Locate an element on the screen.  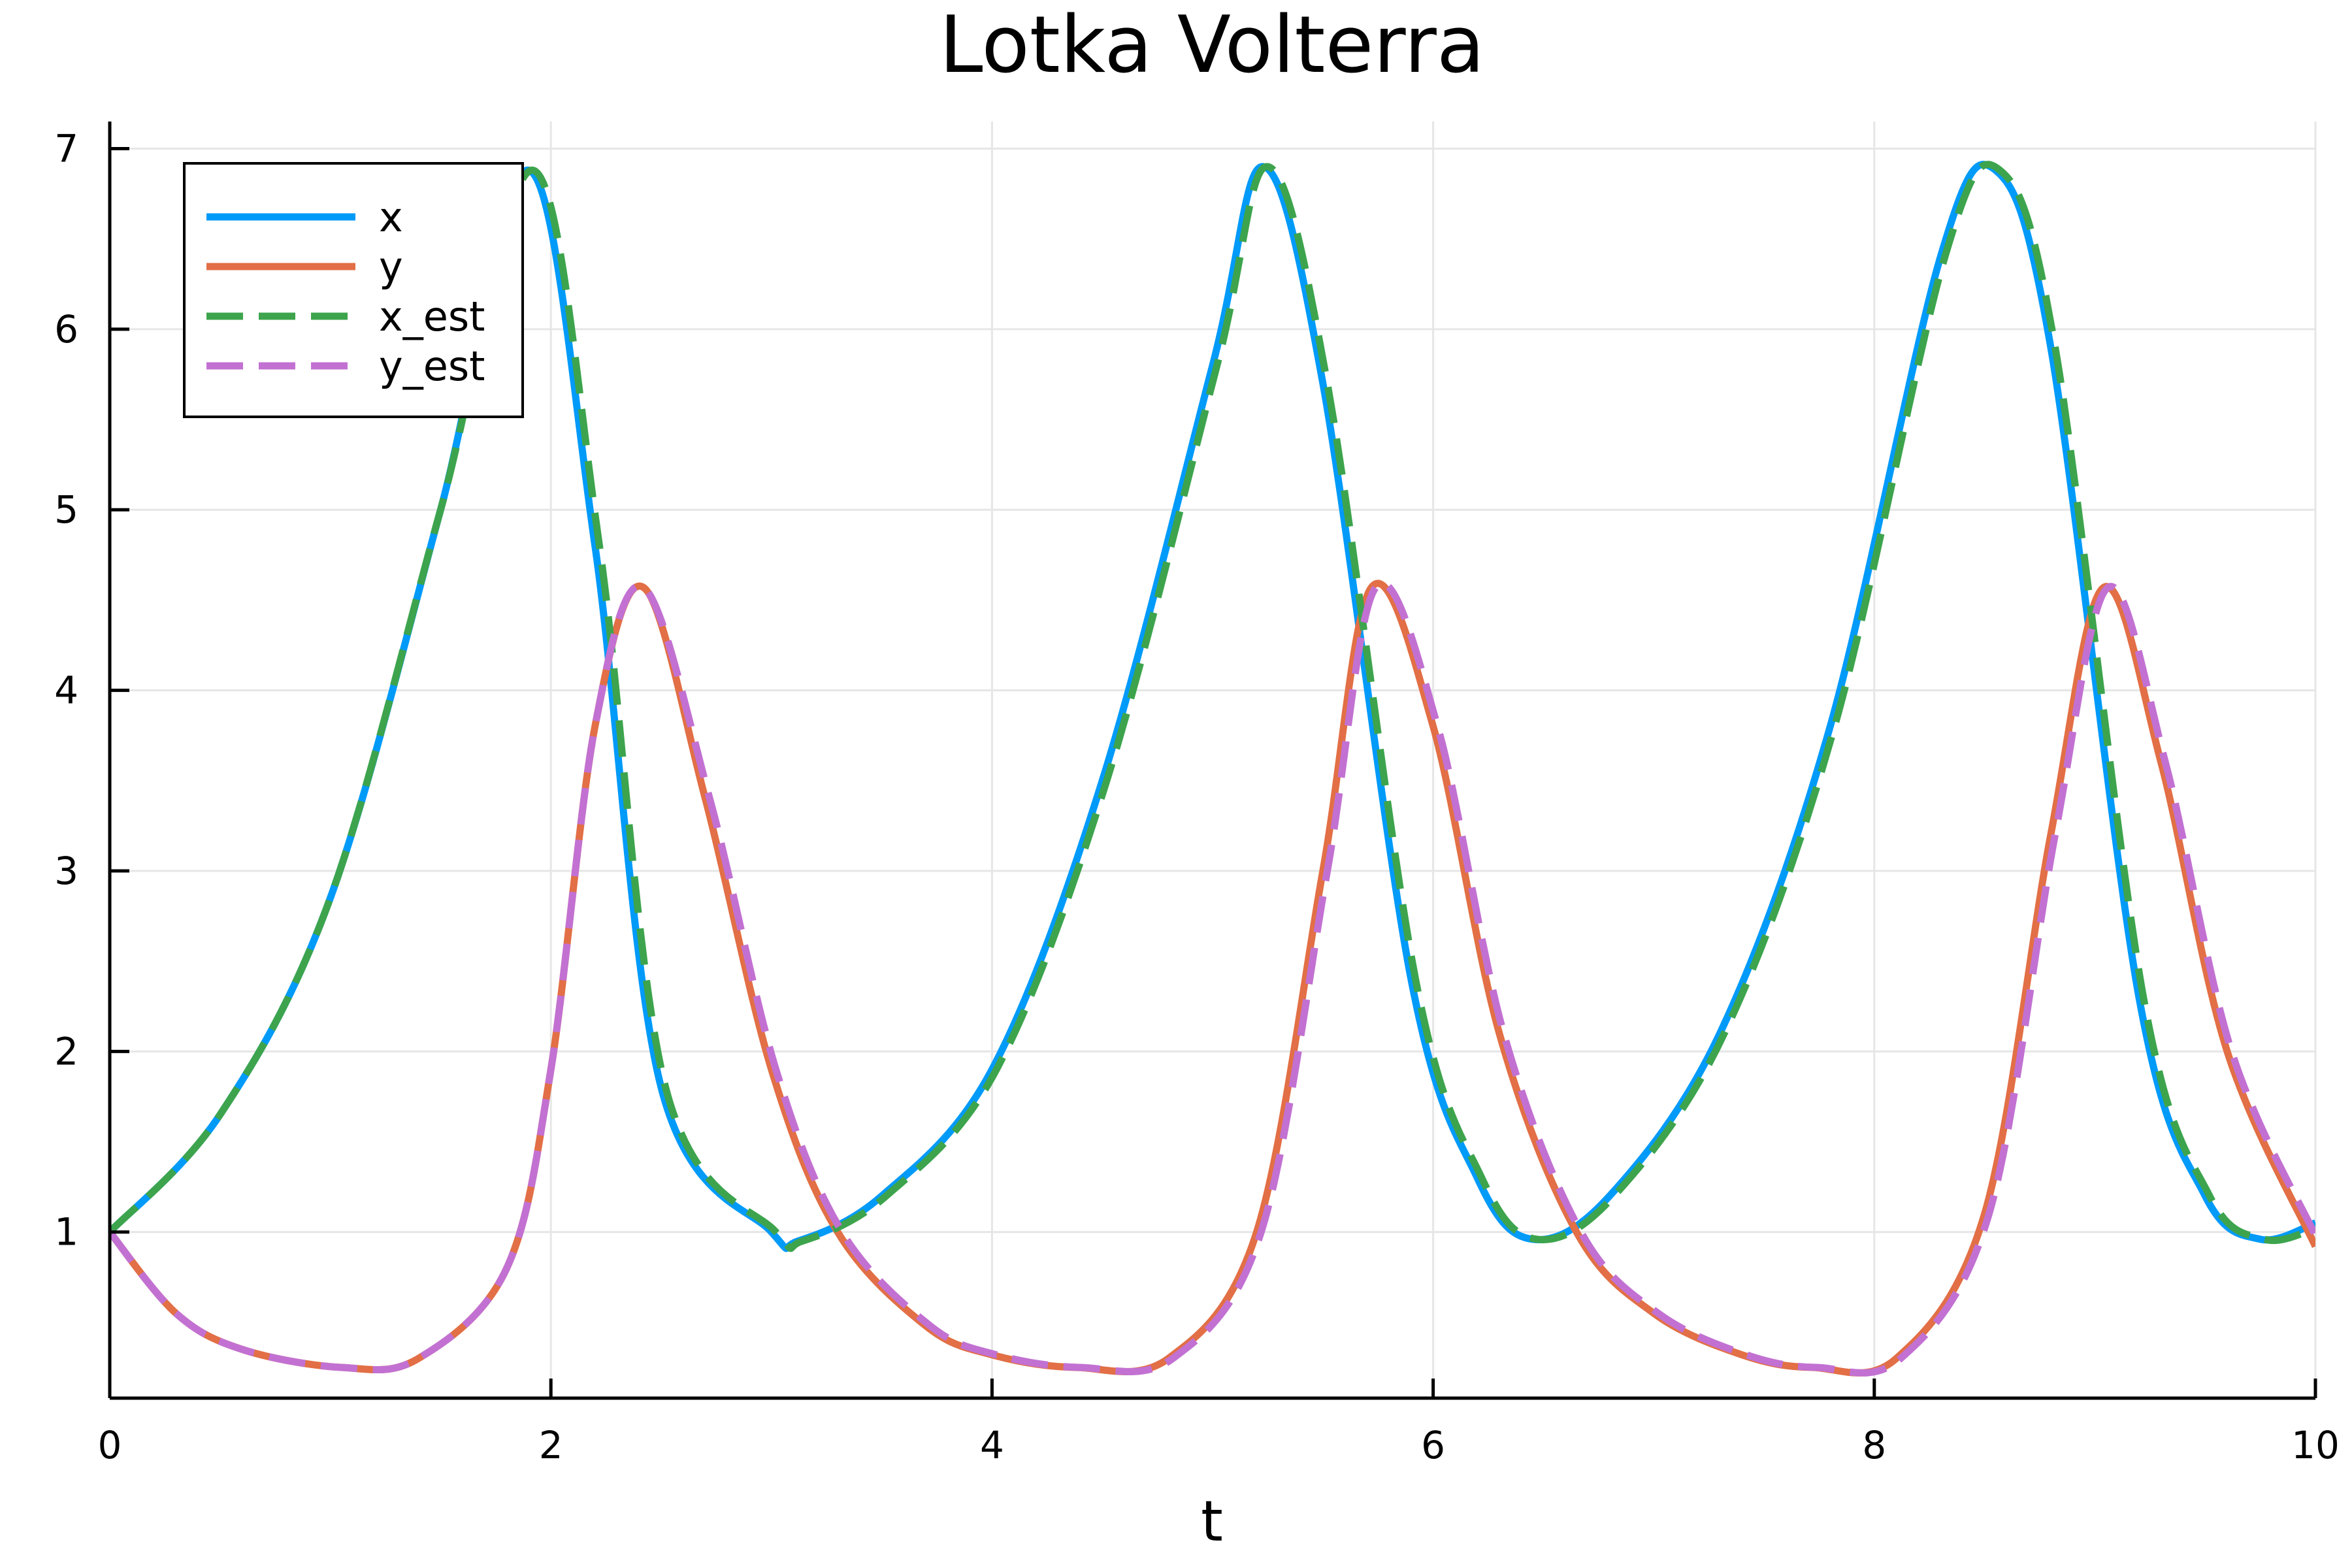
y-tick-label-6: 7 is located at coordinates (66, 148).